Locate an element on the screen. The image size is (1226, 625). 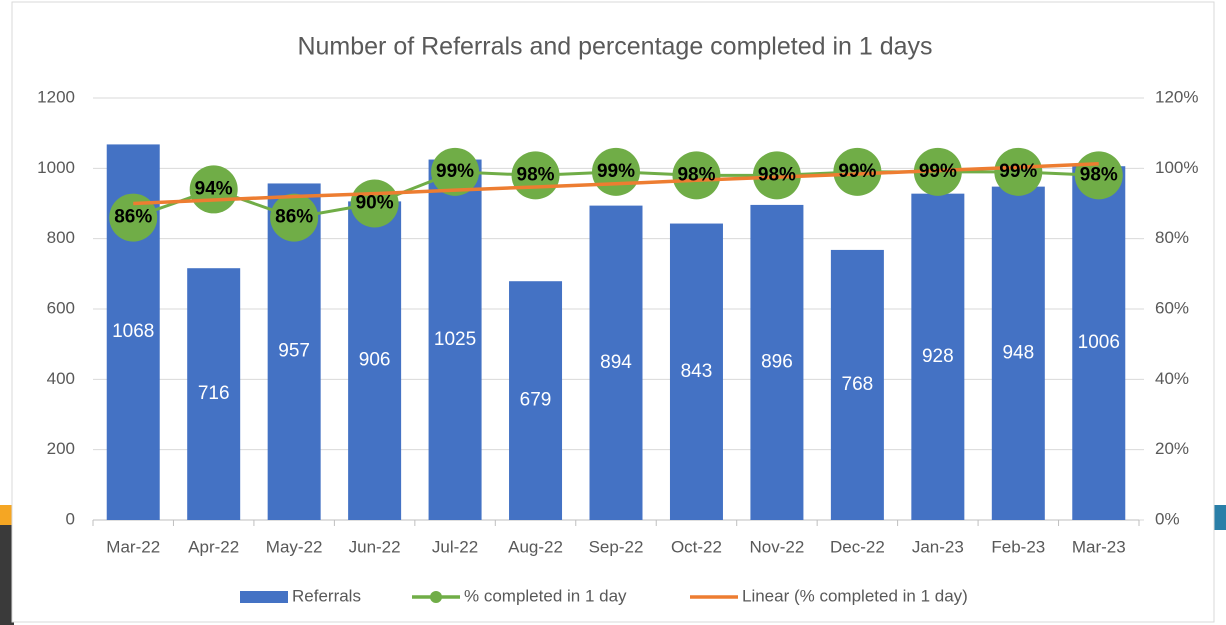
bar-label: 1025 is located at coordinates (455, 339).